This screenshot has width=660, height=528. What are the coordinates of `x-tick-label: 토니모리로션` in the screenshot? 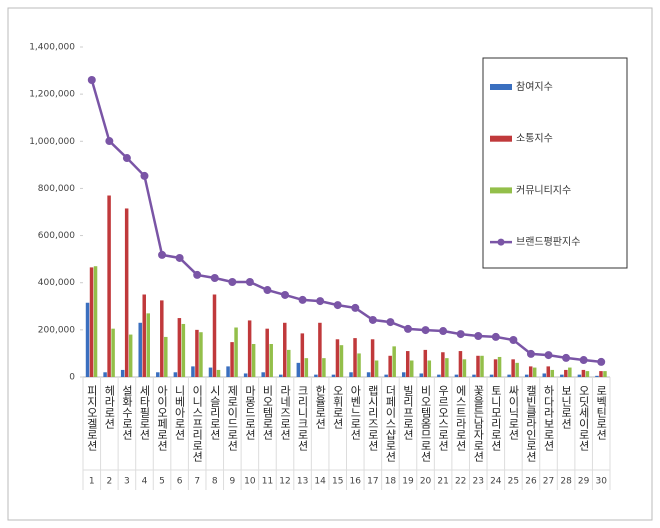 It's located at (495, 418).